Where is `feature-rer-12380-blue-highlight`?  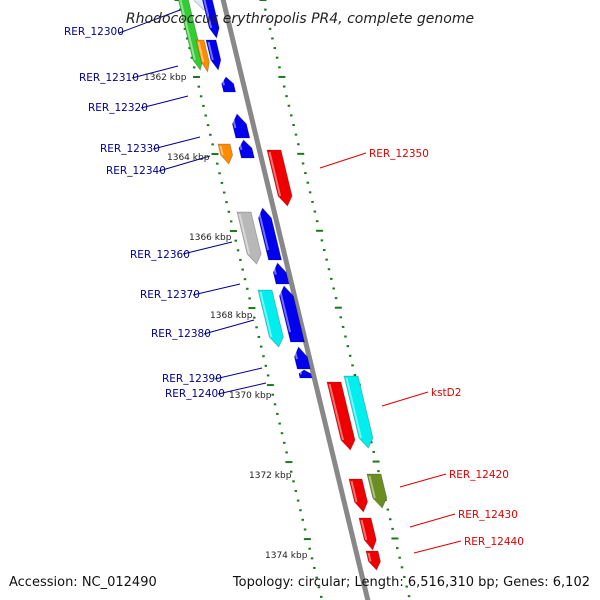
feature-rer-12380-blue-highlight is located at coordinates (285, 310).